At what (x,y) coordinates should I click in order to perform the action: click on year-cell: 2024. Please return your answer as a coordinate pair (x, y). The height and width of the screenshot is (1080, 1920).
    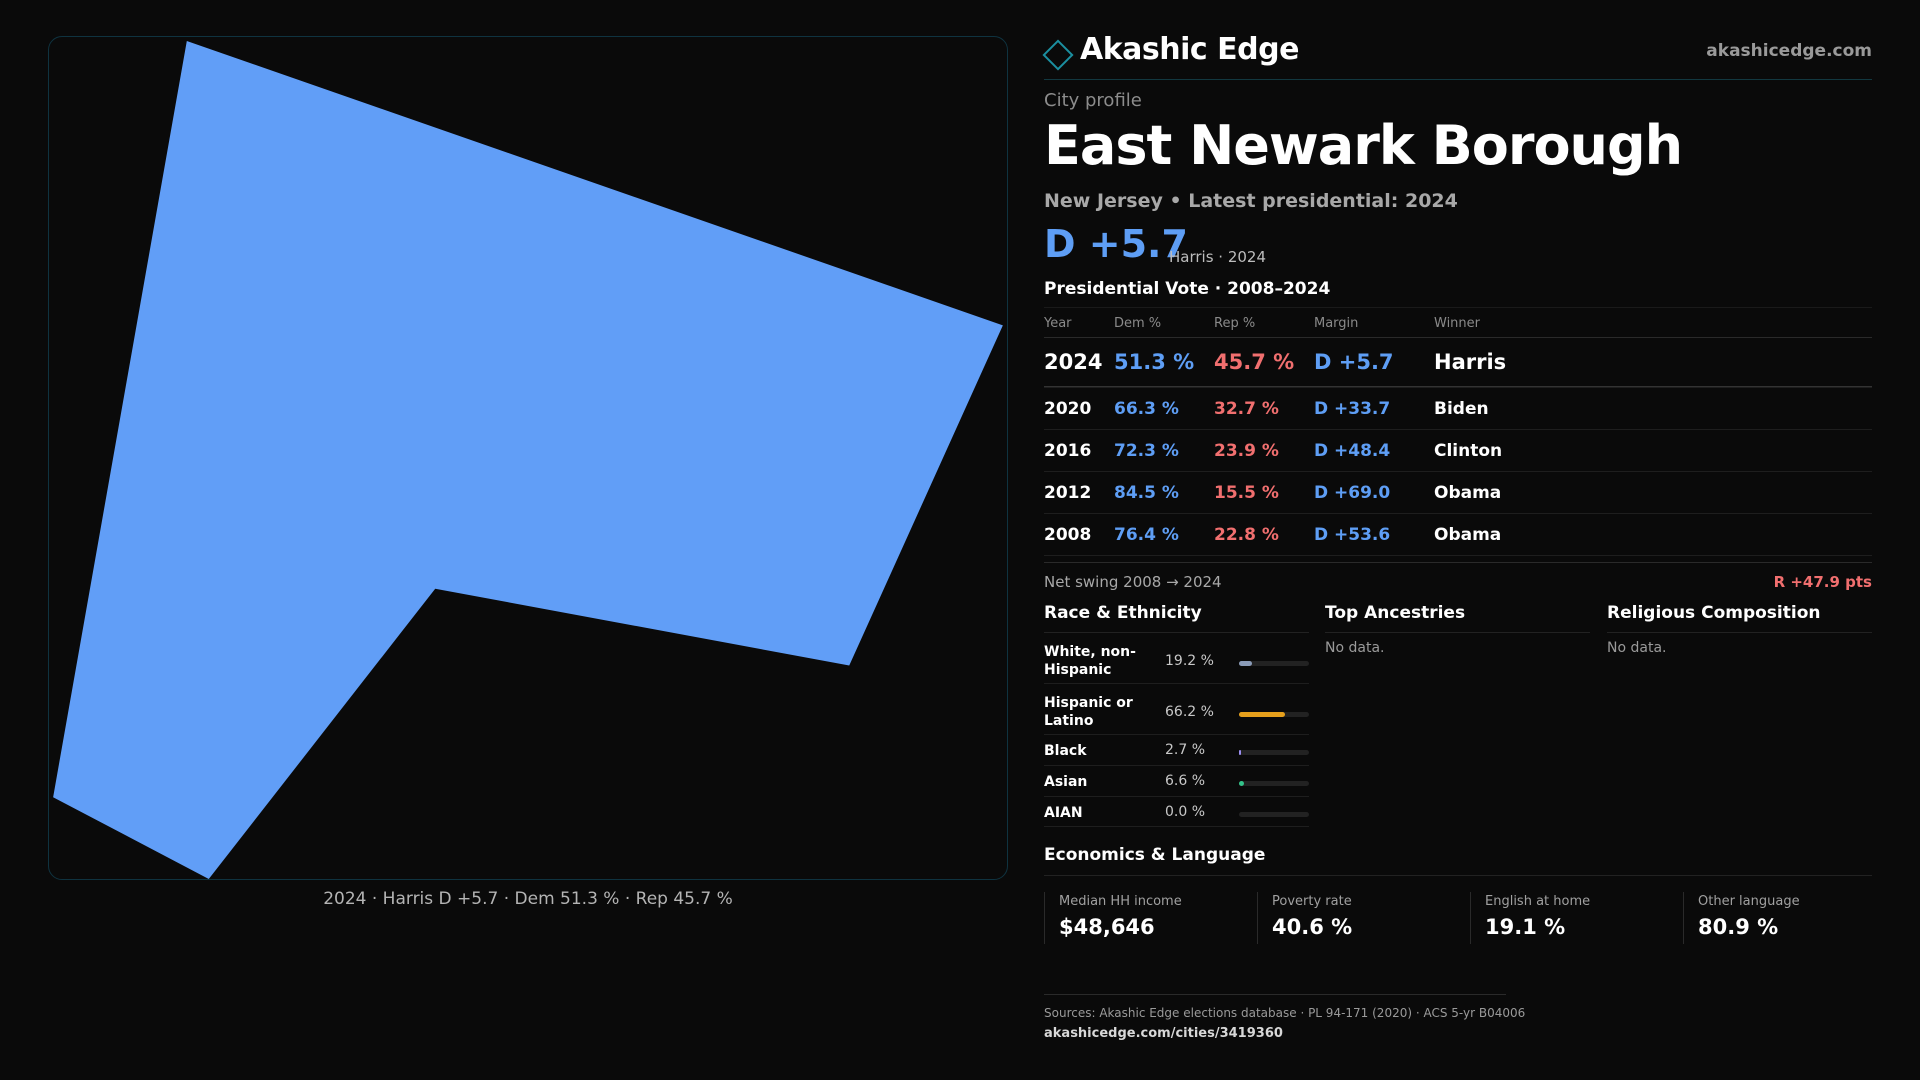
    Looking at the image, I should click on (1073, 362).